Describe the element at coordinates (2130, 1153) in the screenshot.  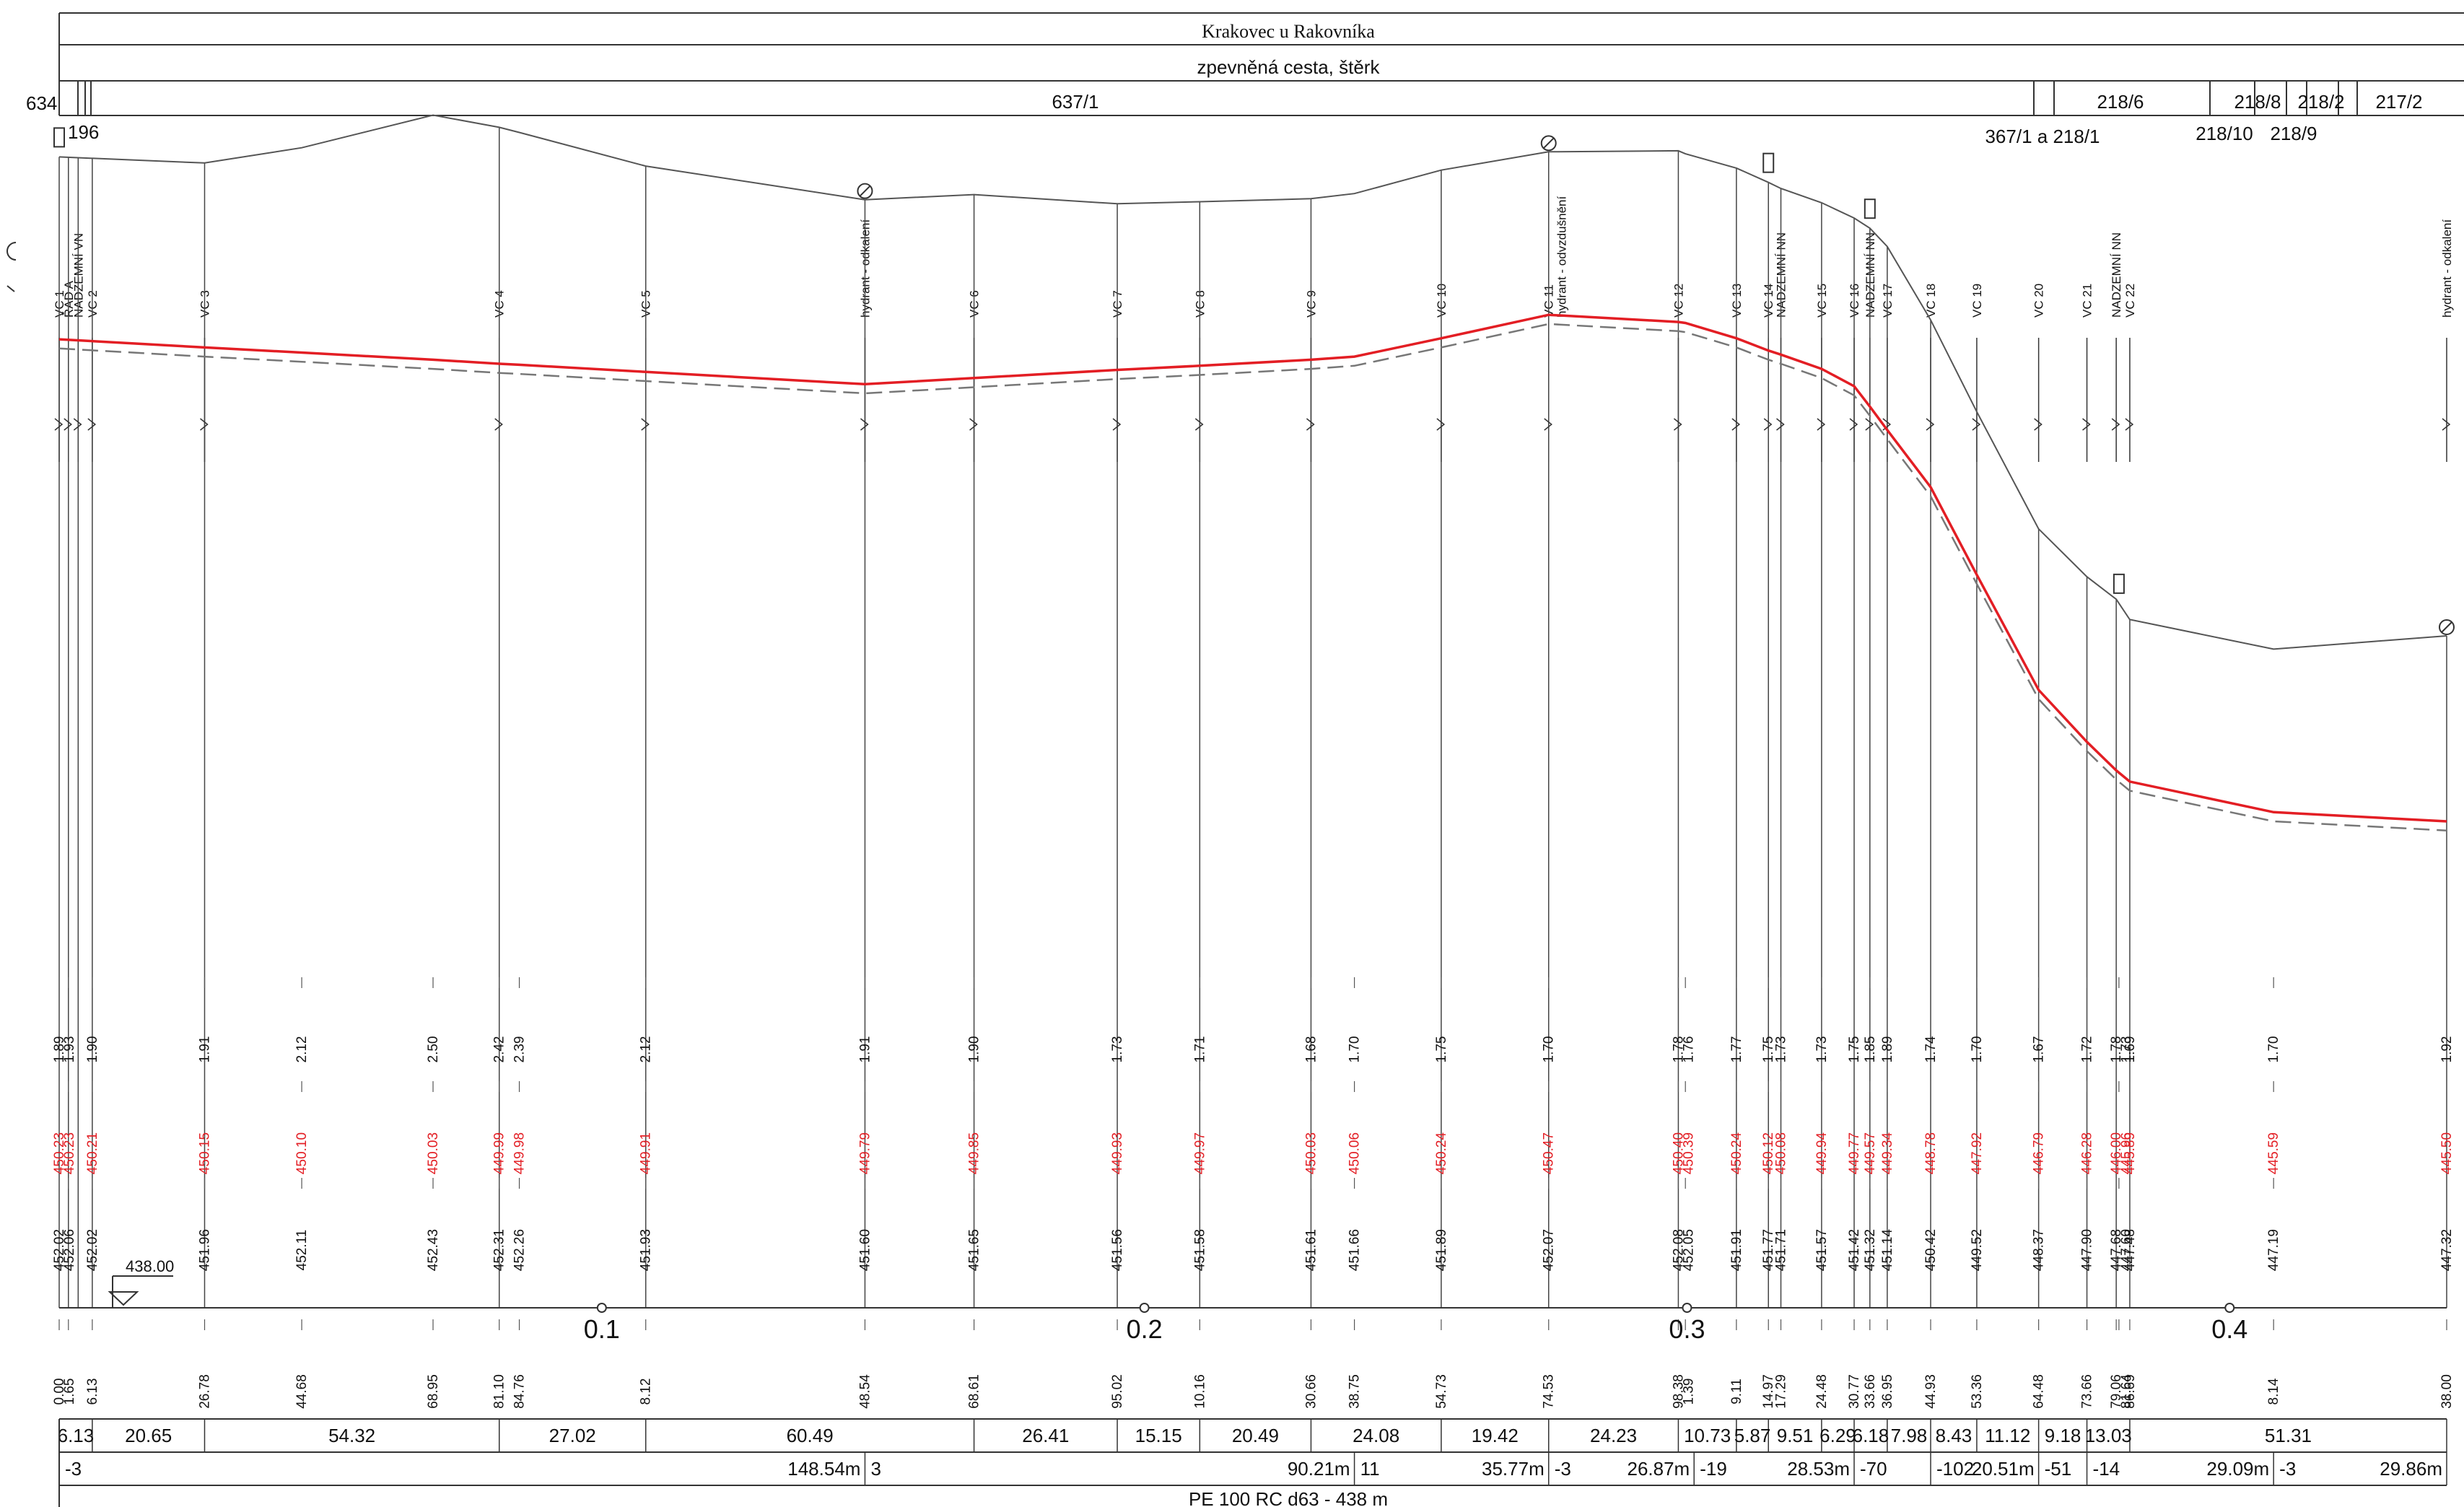
I see `pipe-level-value: 445.89` at that location.